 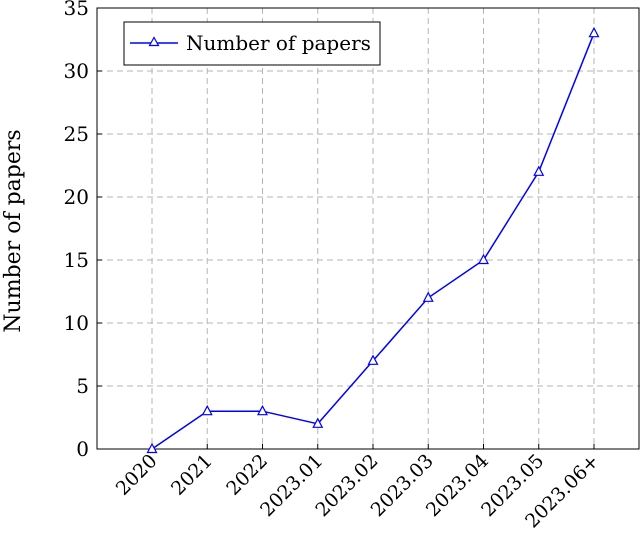 What do you see at coordinates (76, 134) in the screenshot?
I see `y-tick-label: 25` at bounding box center [76, 134].